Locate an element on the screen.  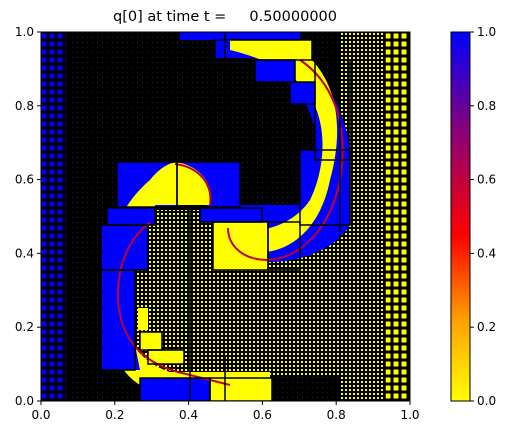
colorbar-tick-label: 0.2 is located at coordinates (486, 327).